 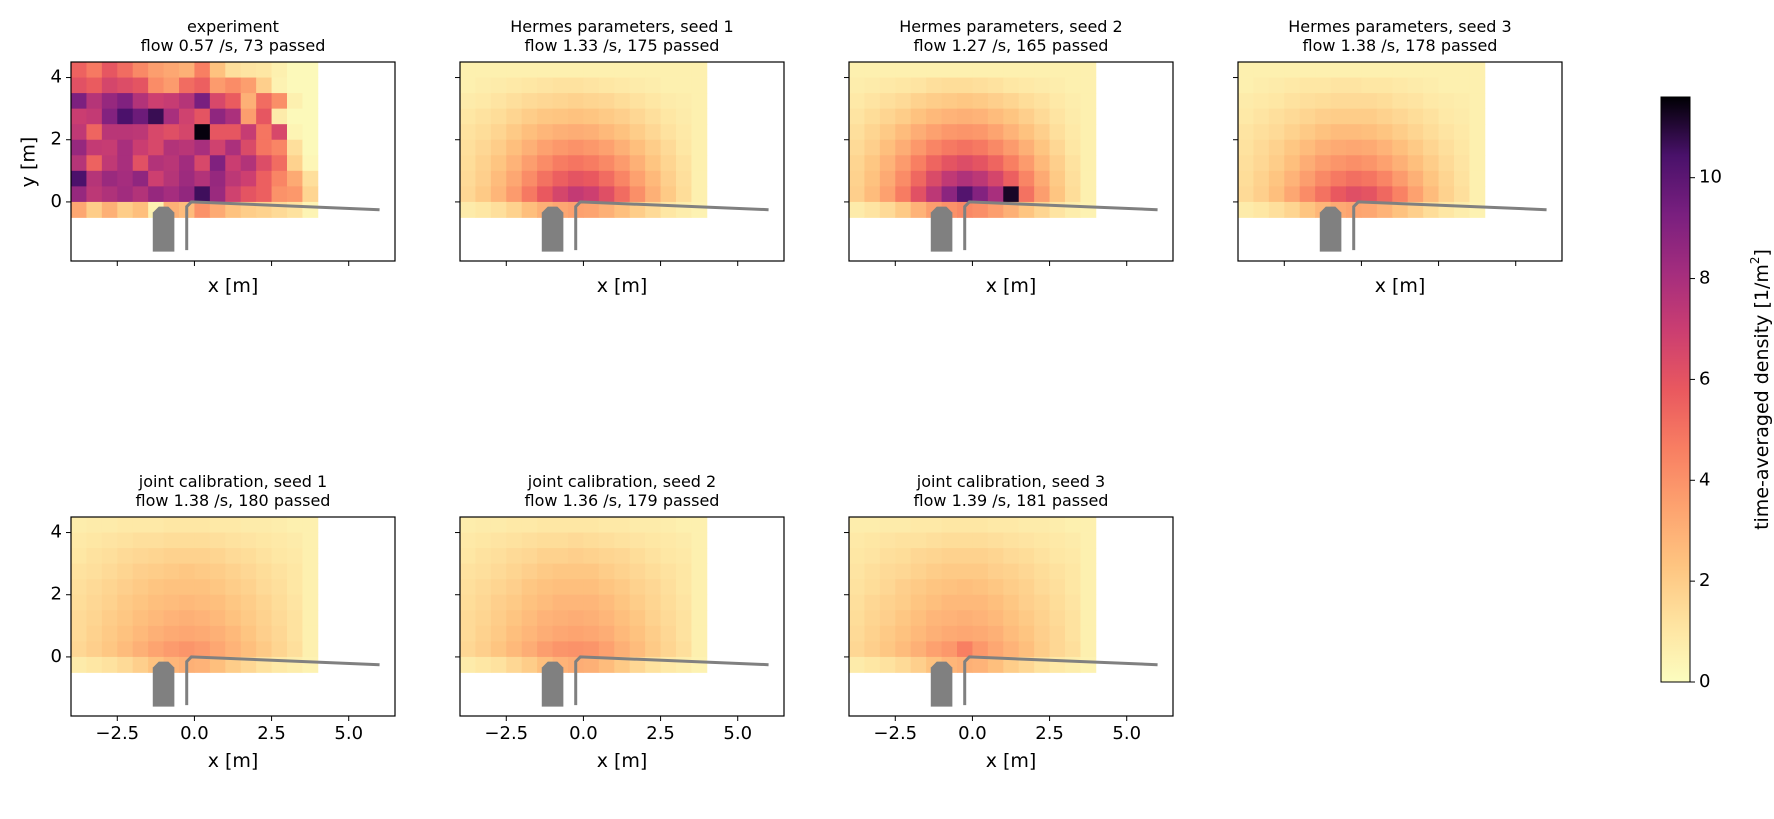 What do you see at coordinates (737, 733) in the screenshot?
I see `x-tick-label: 5.0` at bounding box center [737, 733].